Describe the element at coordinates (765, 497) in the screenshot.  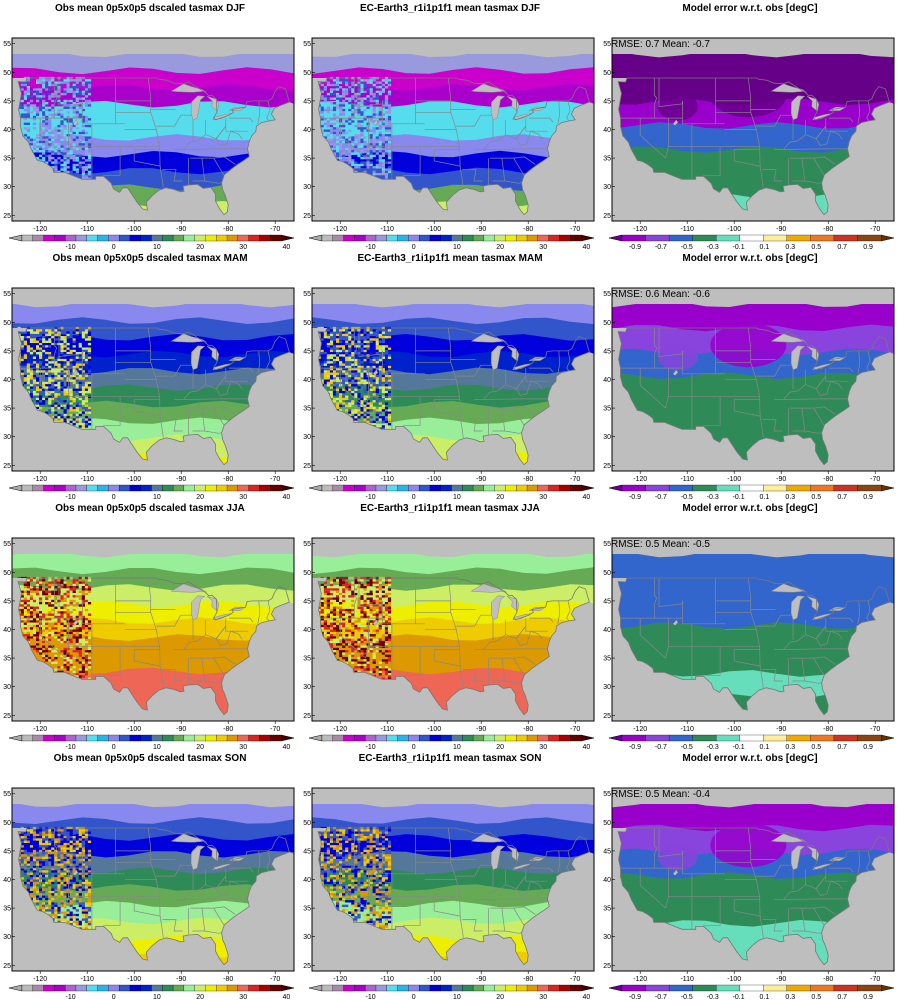
I see `colorbar-label: 0.1` at that location.